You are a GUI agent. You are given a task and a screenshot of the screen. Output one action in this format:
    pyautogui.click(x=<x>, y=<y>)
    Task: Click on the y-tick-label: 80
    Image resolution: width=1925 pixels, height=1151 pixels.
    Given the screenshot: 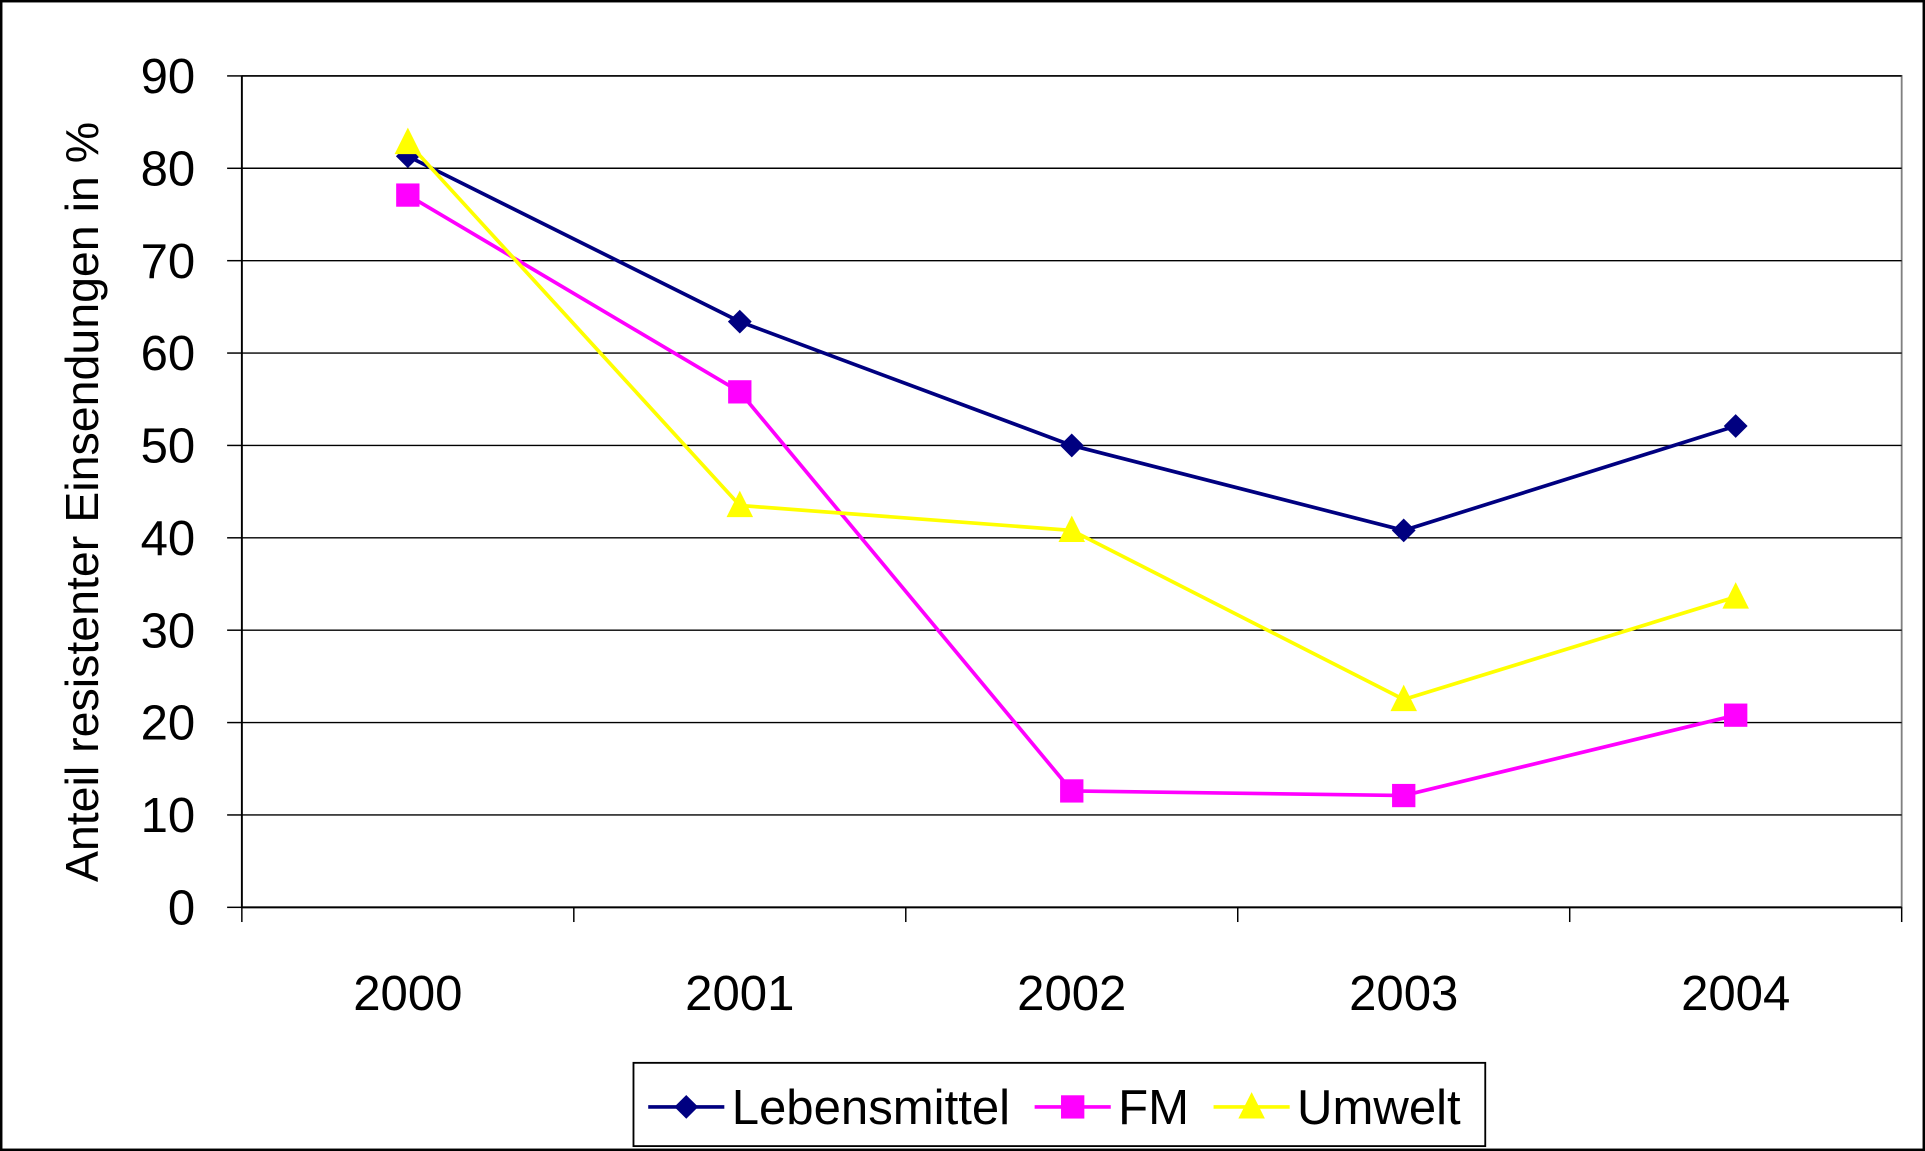 What is the action you would take?
    pyautogui.click(x=168, y=169)
    